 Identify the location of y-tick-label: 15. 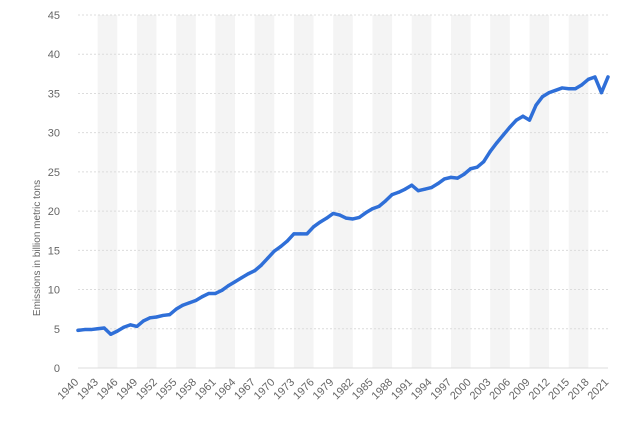
(54, 251).